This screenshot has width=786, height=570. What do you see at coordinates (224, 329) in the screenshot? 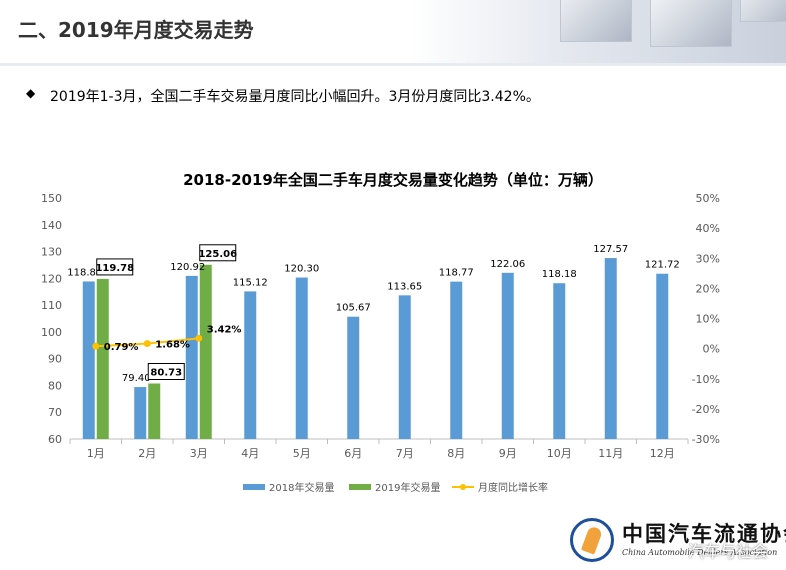
I see `growth-rate-label: 3.42%` at bounding box center [224, 329].